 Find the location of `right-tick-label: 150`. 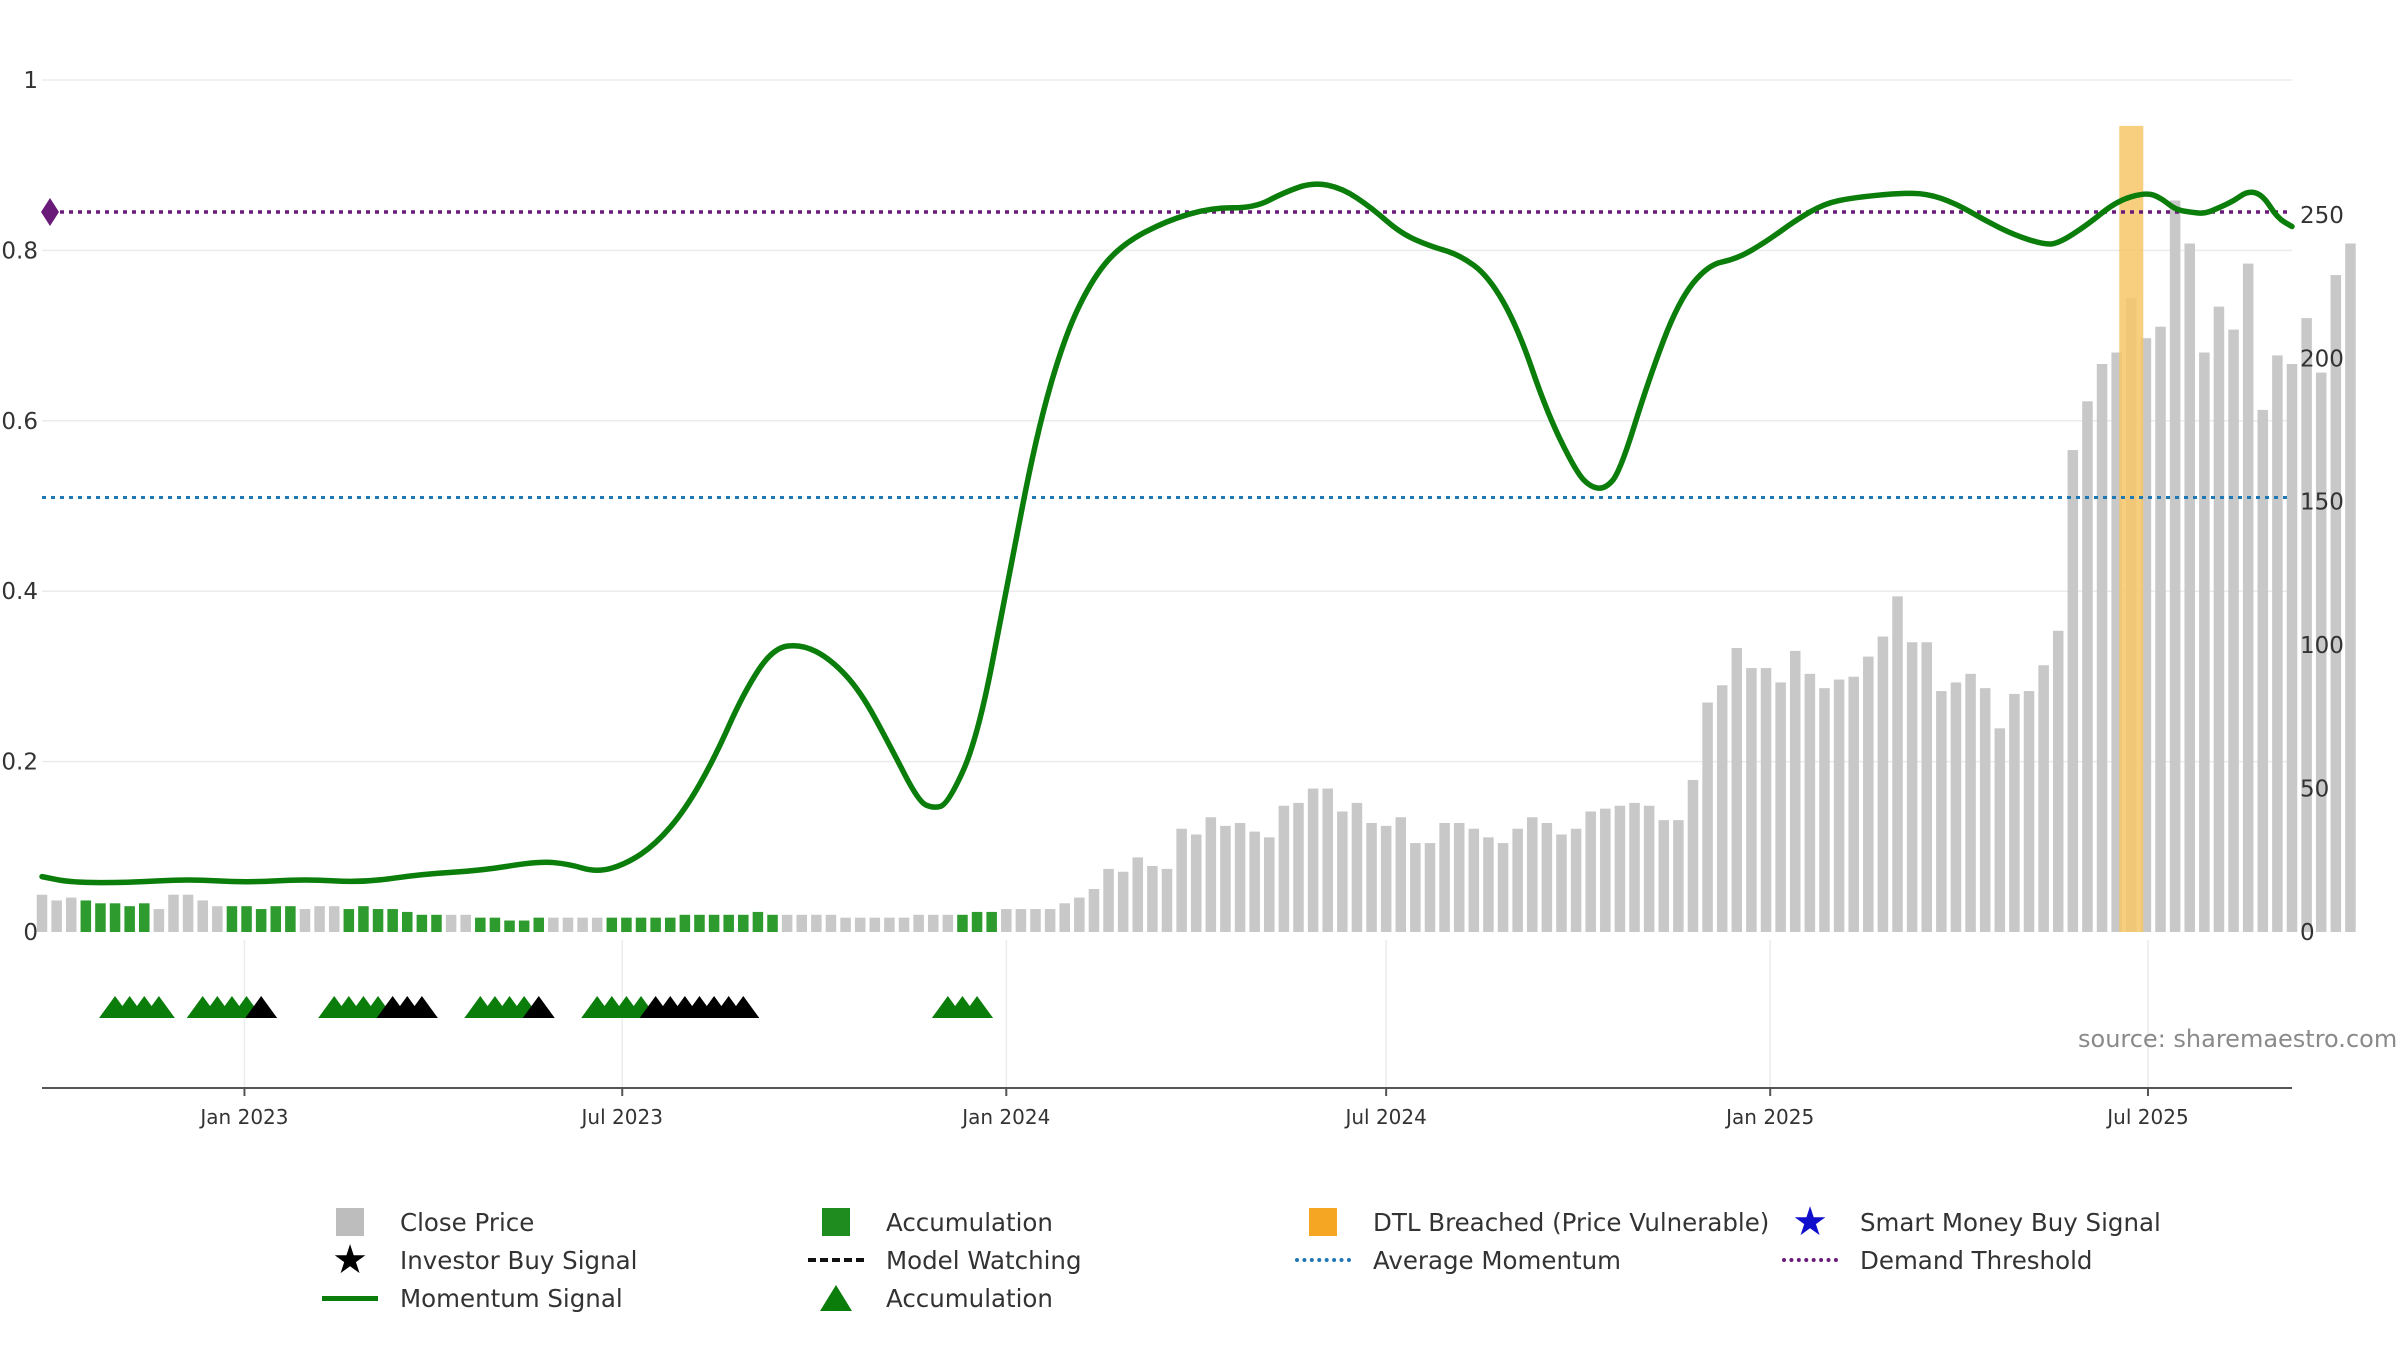

right-tick-label: 150 is located at coordinates (2322, 503).